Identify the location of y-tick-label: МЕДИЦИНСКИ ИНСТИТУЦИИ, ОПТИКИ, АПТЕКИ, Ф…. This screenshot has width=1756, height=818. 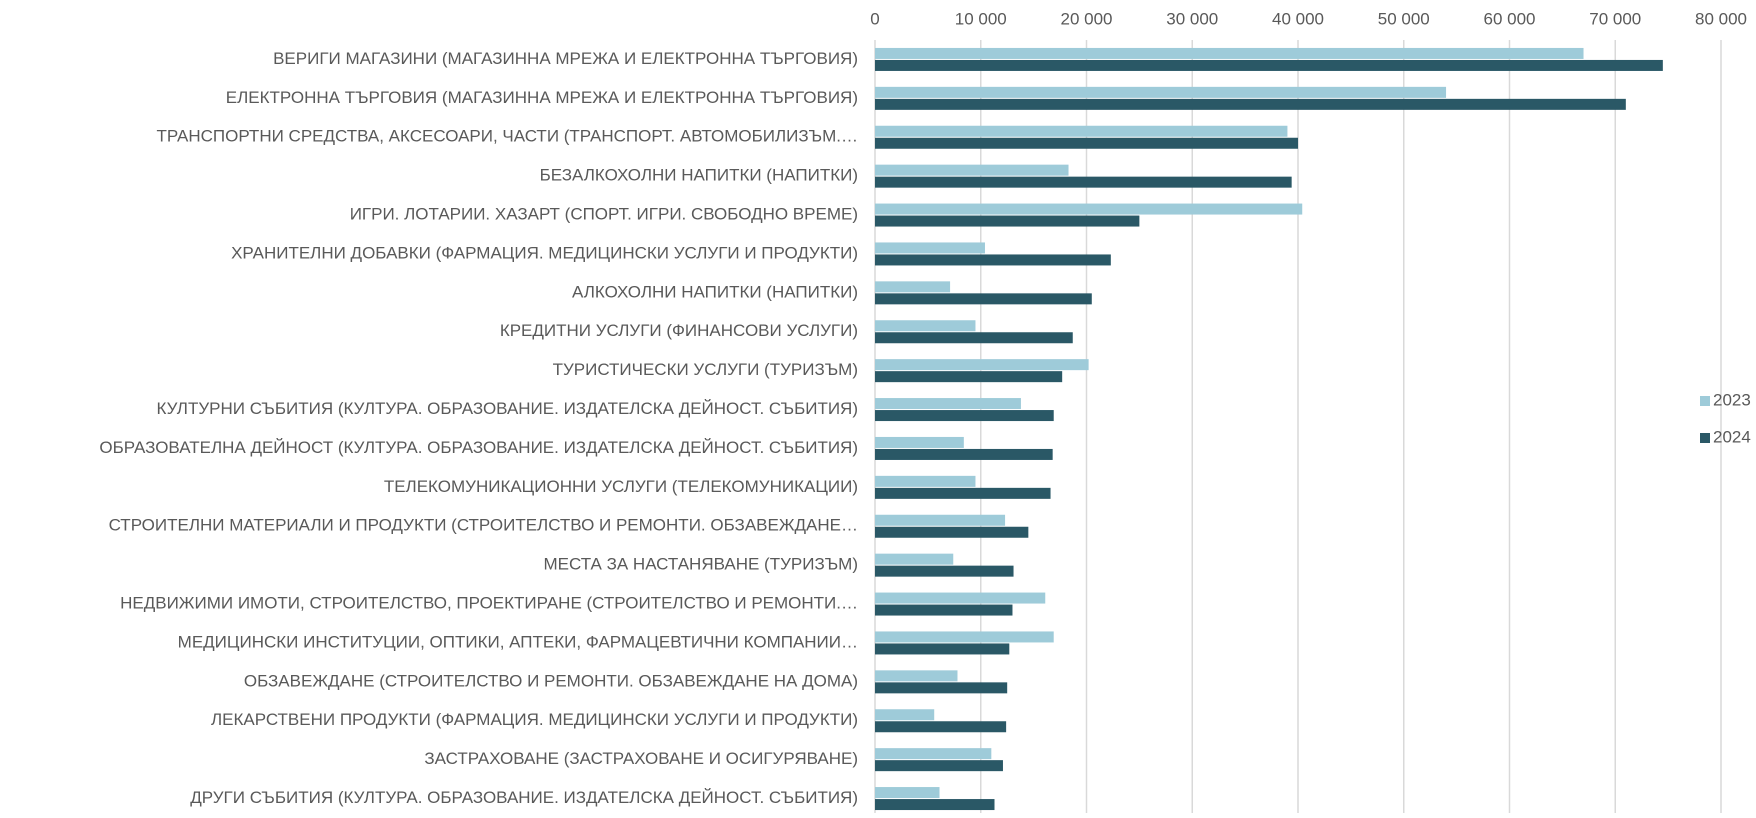
(518, 641).